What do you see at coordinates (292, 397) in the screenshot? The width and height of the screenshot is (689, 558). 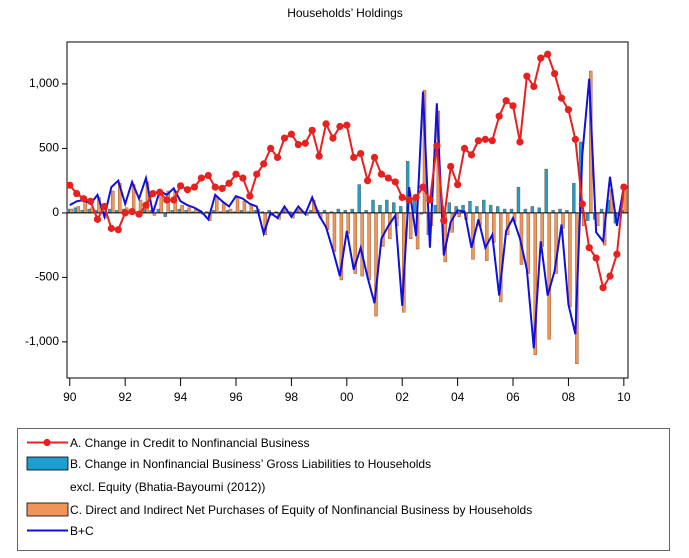 I see `x-tick-label: 98` at bounding box center [292, 397].